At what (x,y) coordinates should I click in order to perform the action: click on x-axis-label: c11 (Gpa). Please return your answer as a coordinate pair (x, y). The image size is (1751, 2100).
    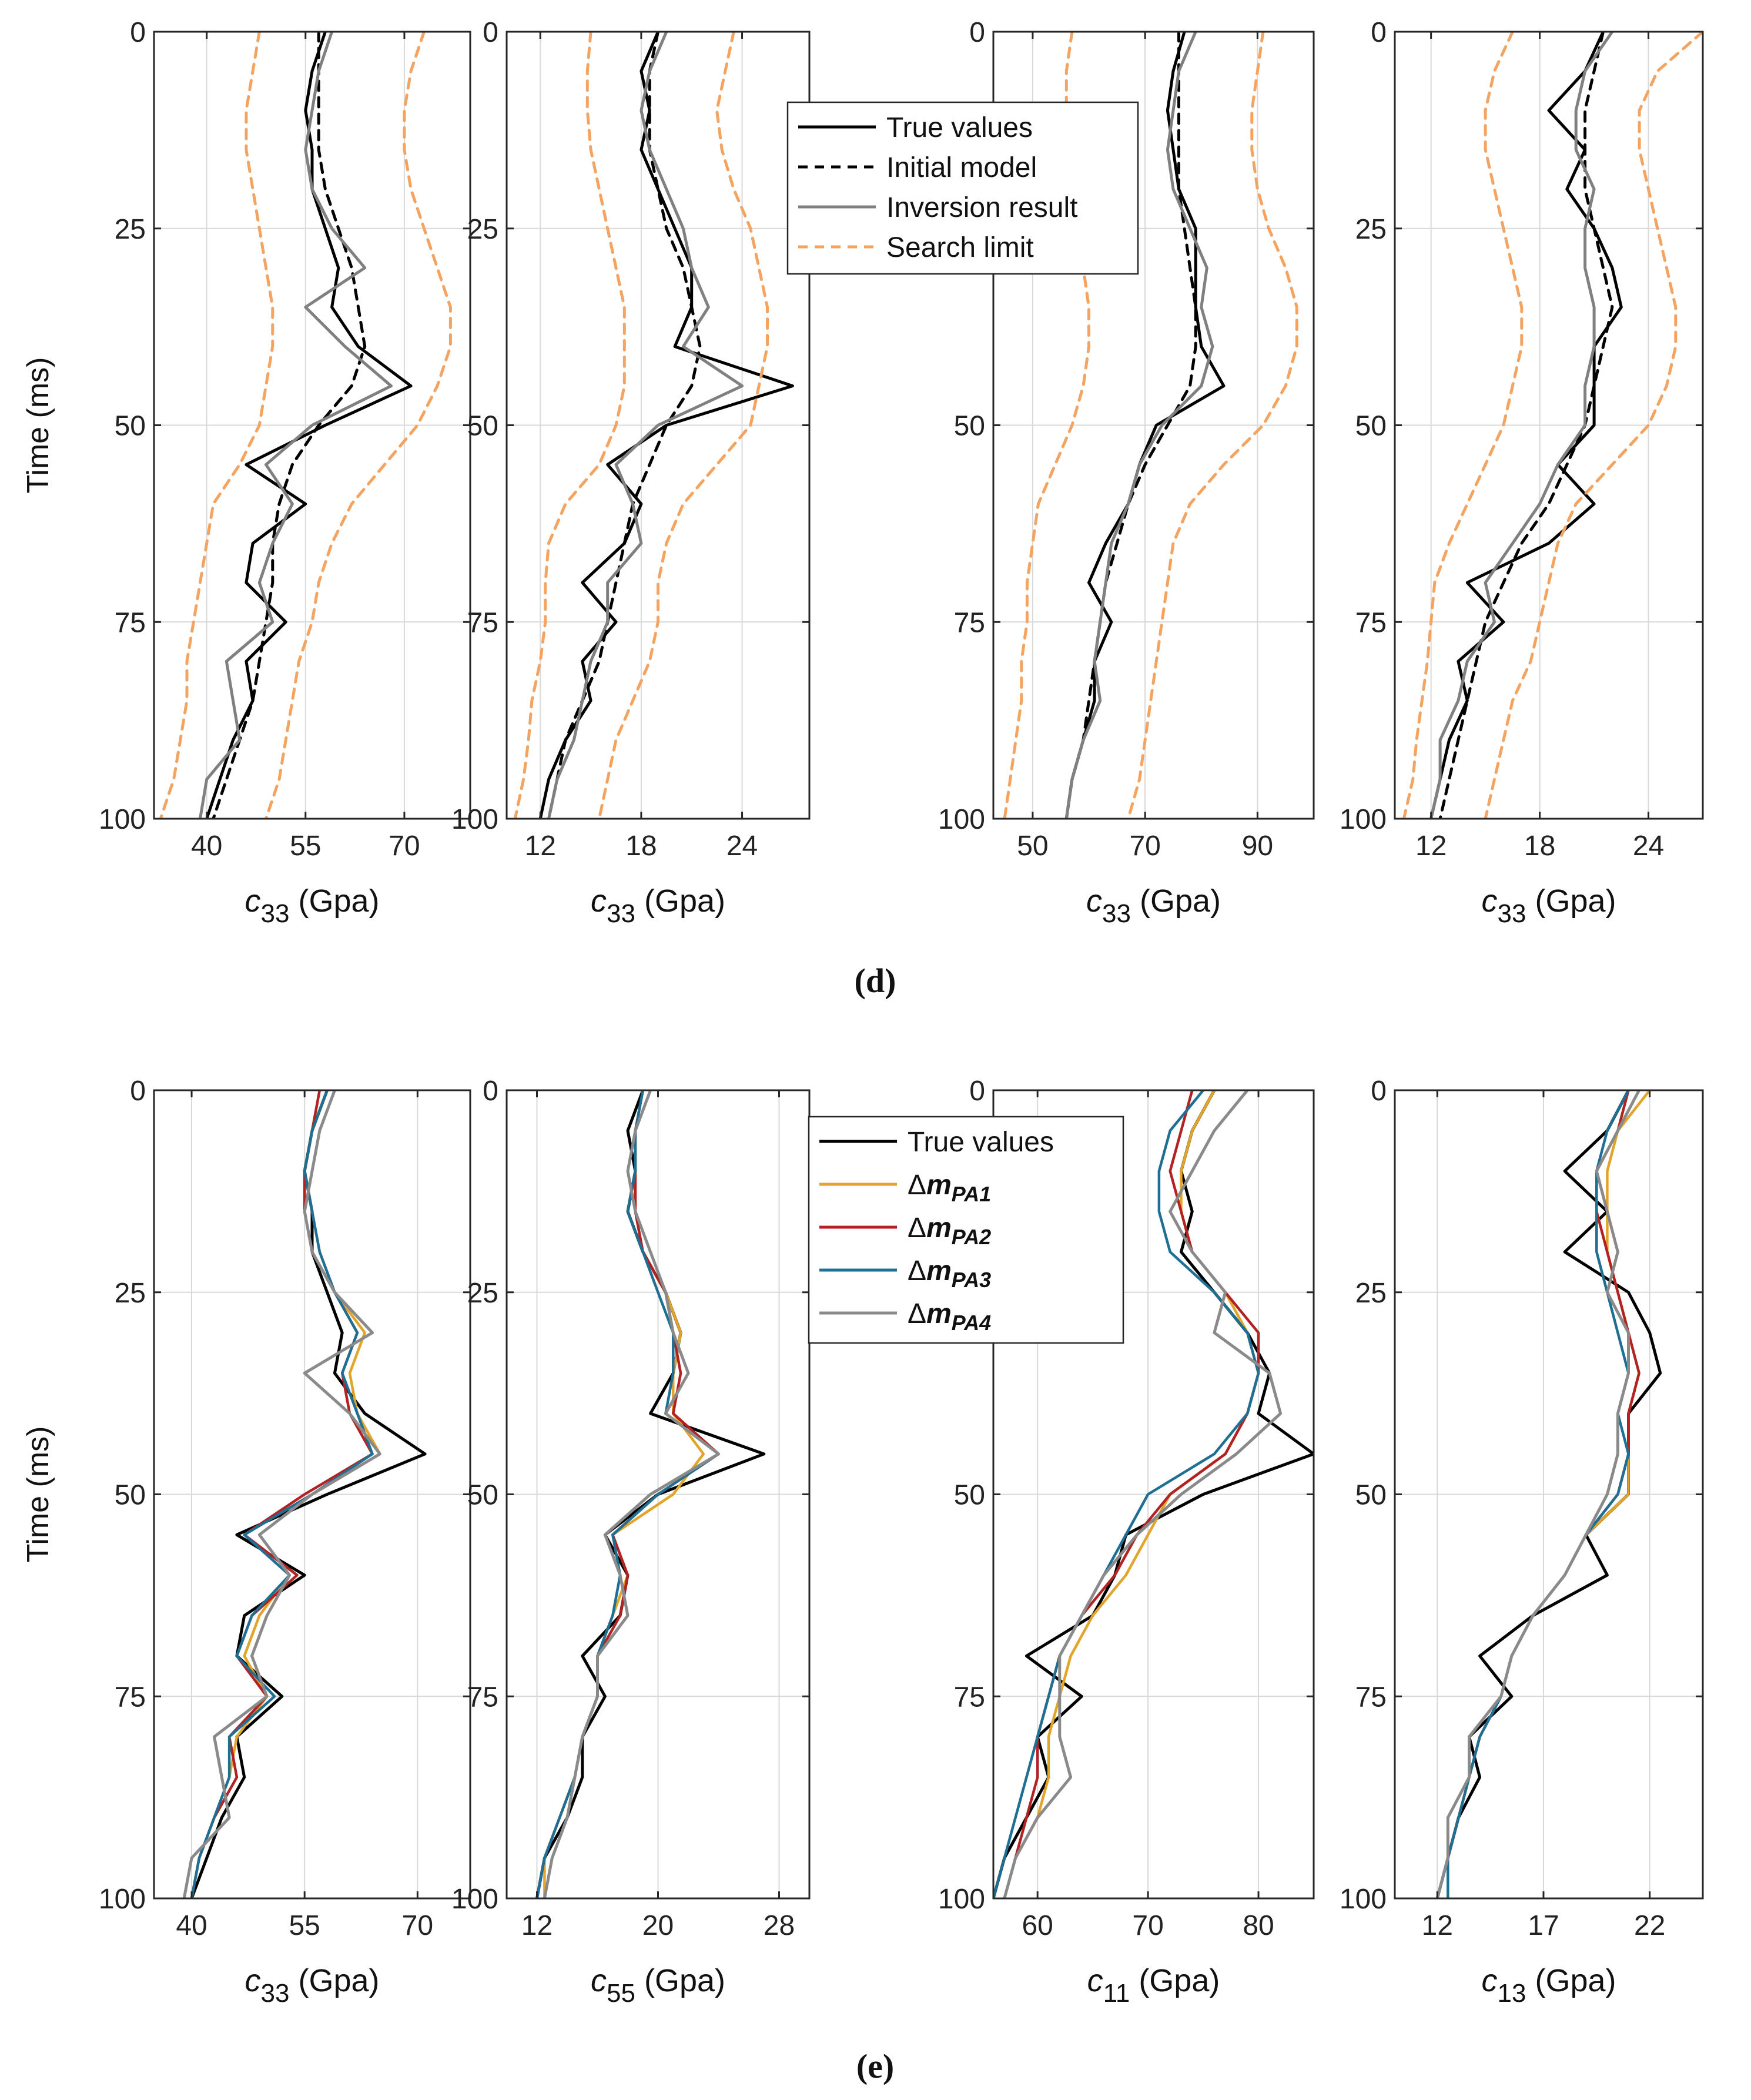
    Looking at the image, I should click on (1154, 1985).